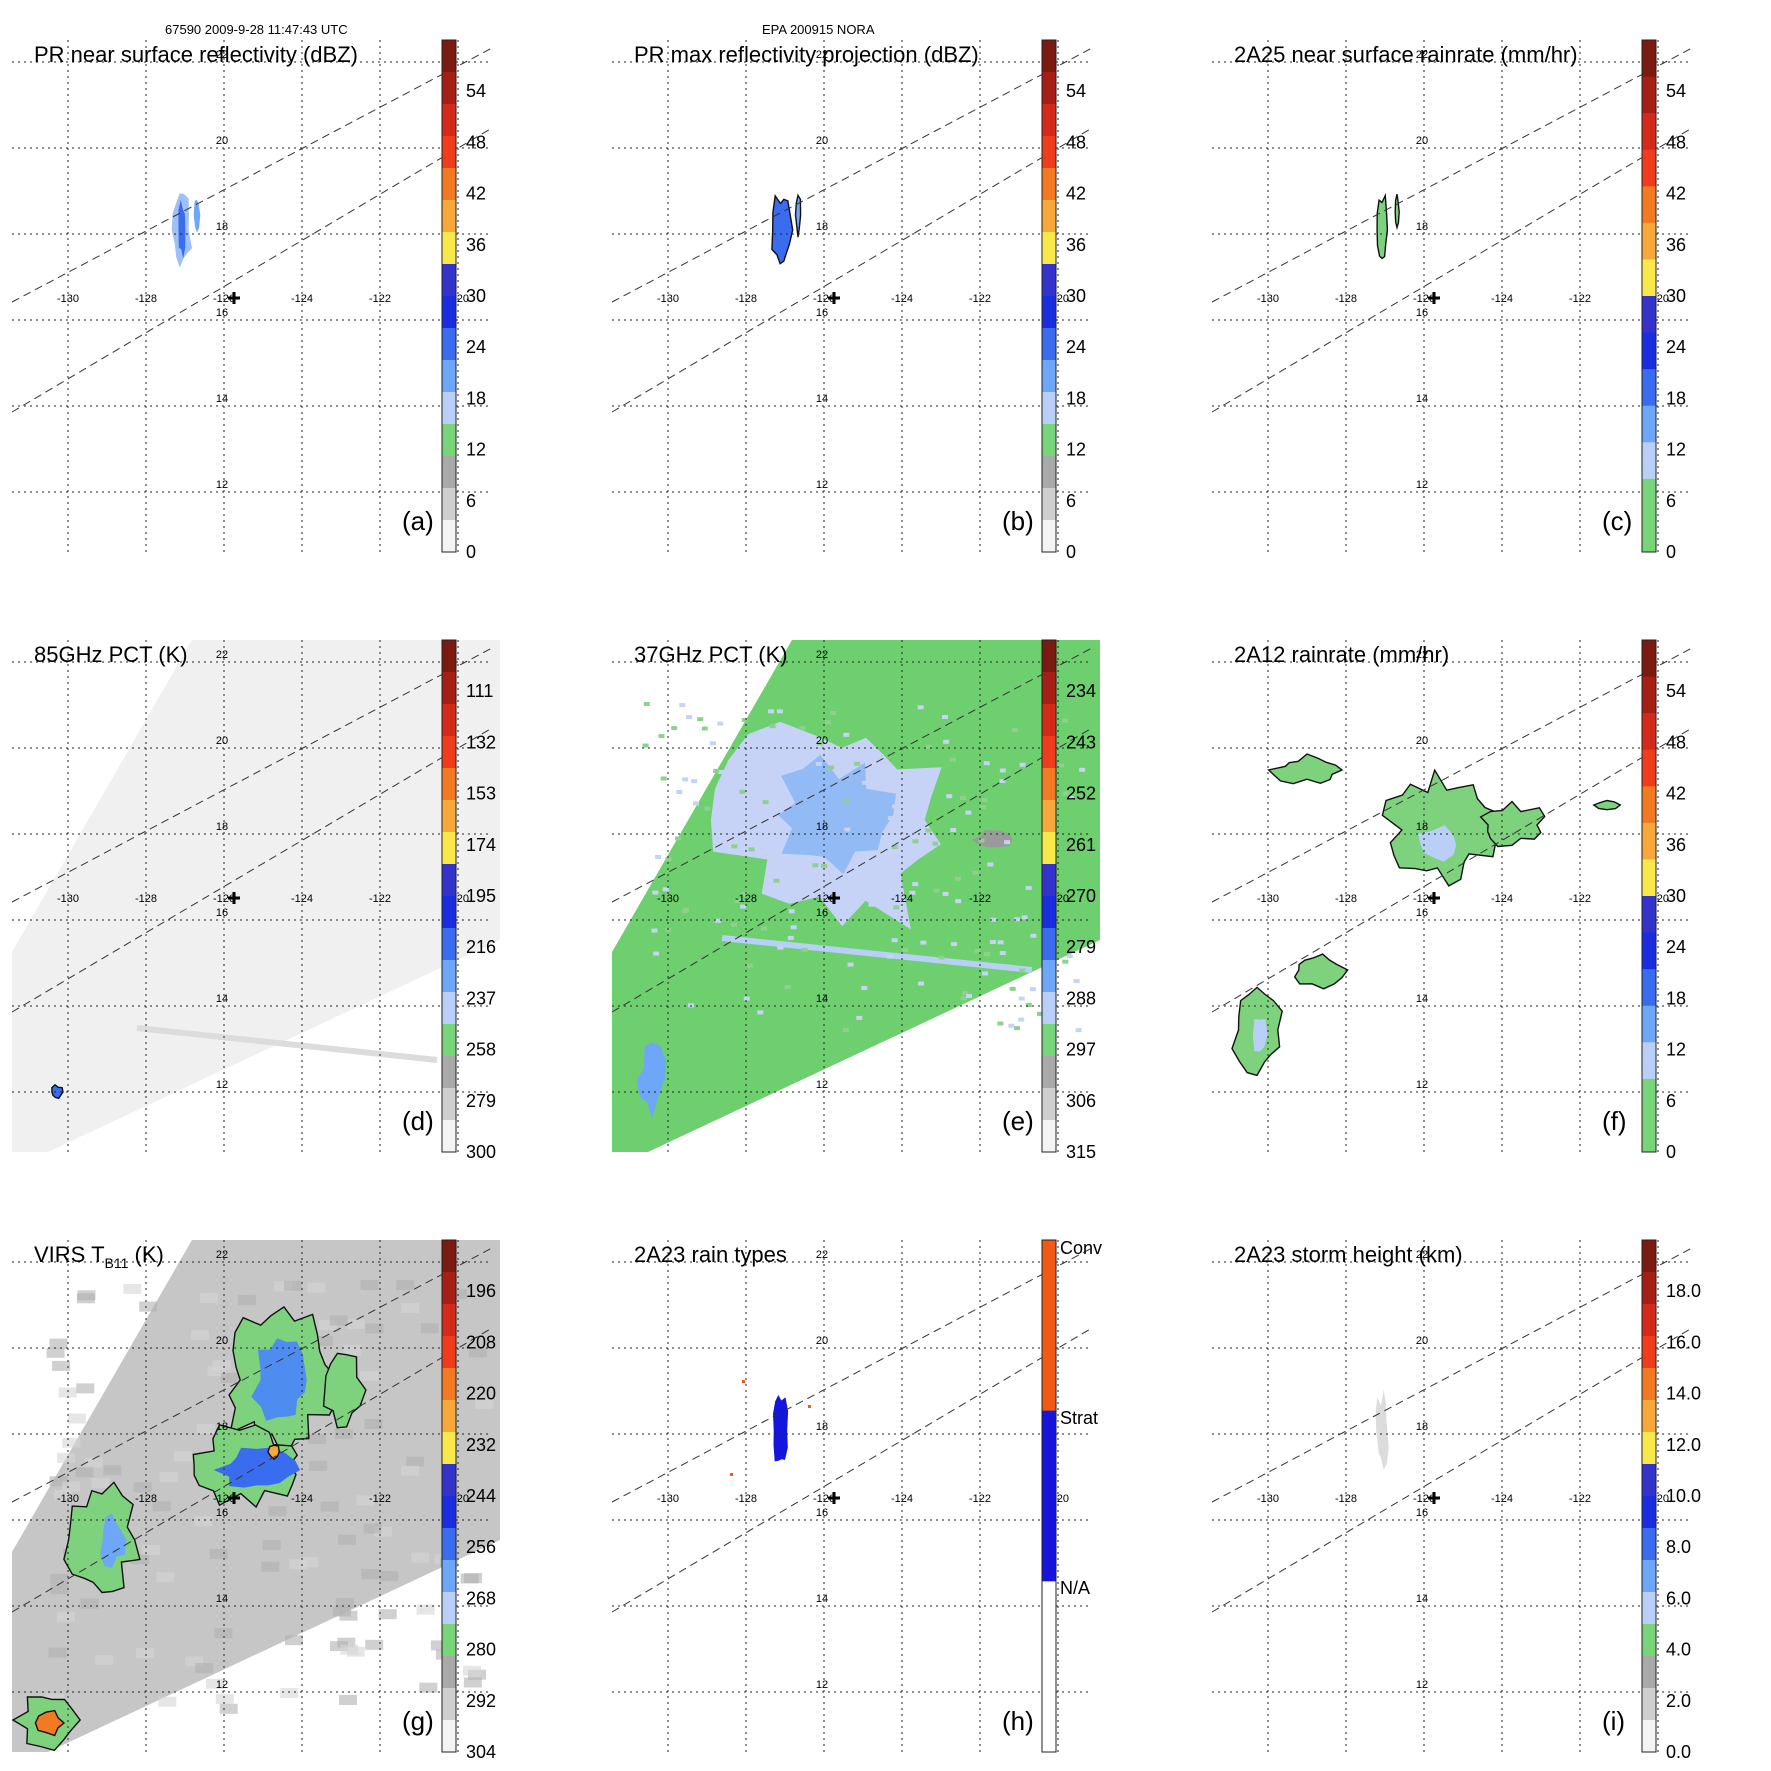  I want to click on swath-boundary-north, so click(852, 175).